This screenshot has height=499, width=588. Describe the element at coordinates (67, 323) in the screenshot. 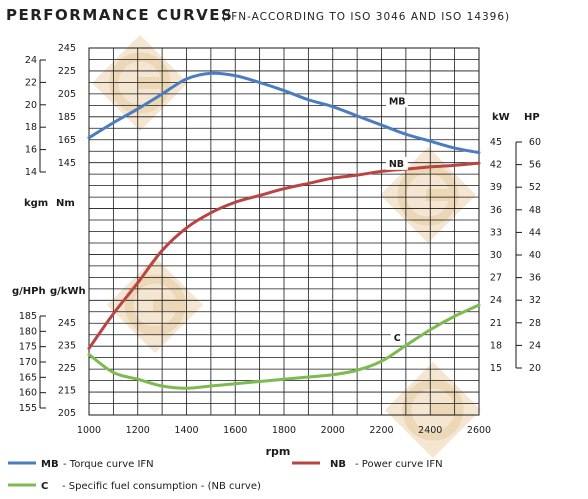

I see `gkwh-tick-label: 245` at that location.